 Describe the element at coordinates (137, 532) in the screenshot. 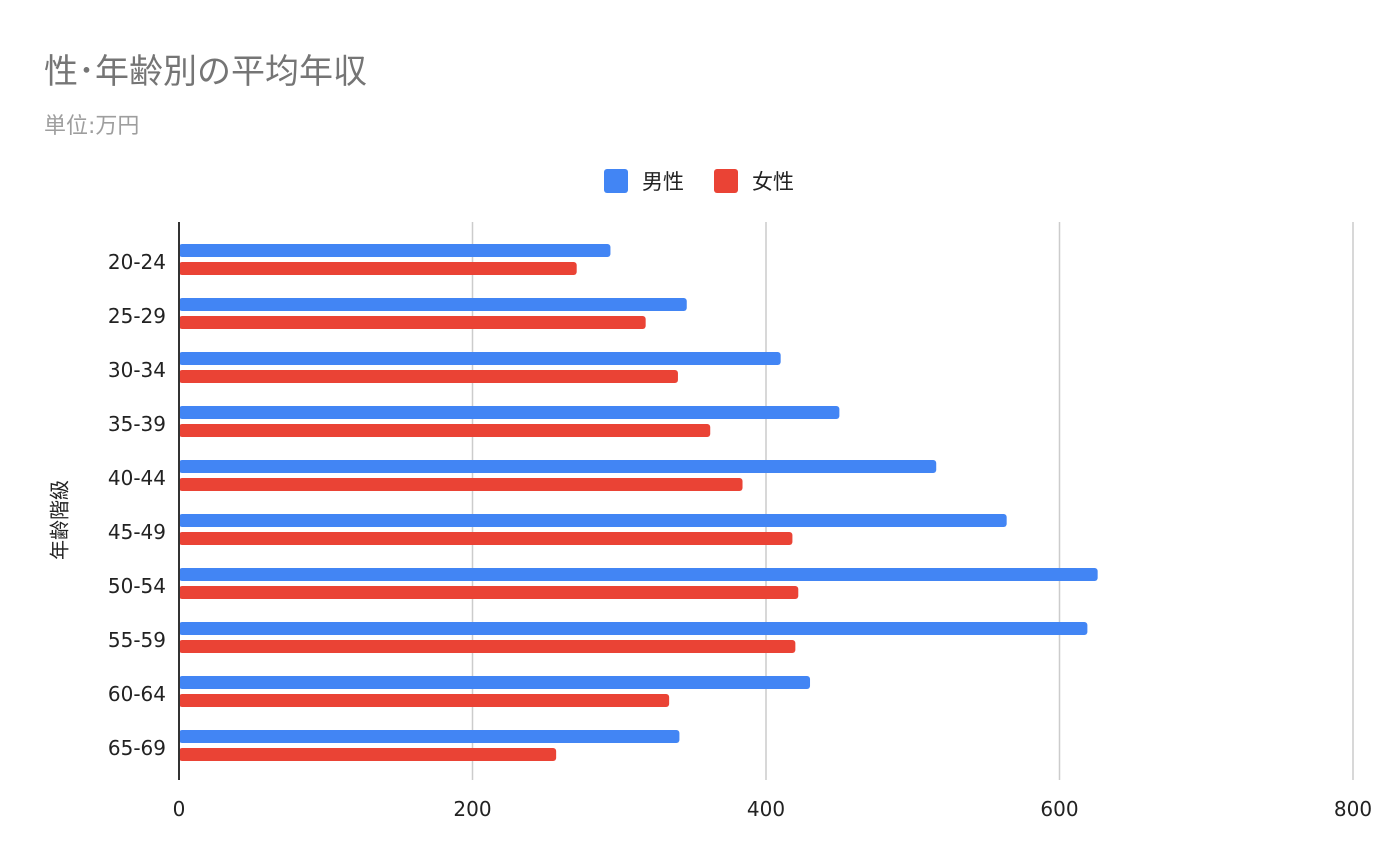

I see `y-tick-label: 45-49` at that location.